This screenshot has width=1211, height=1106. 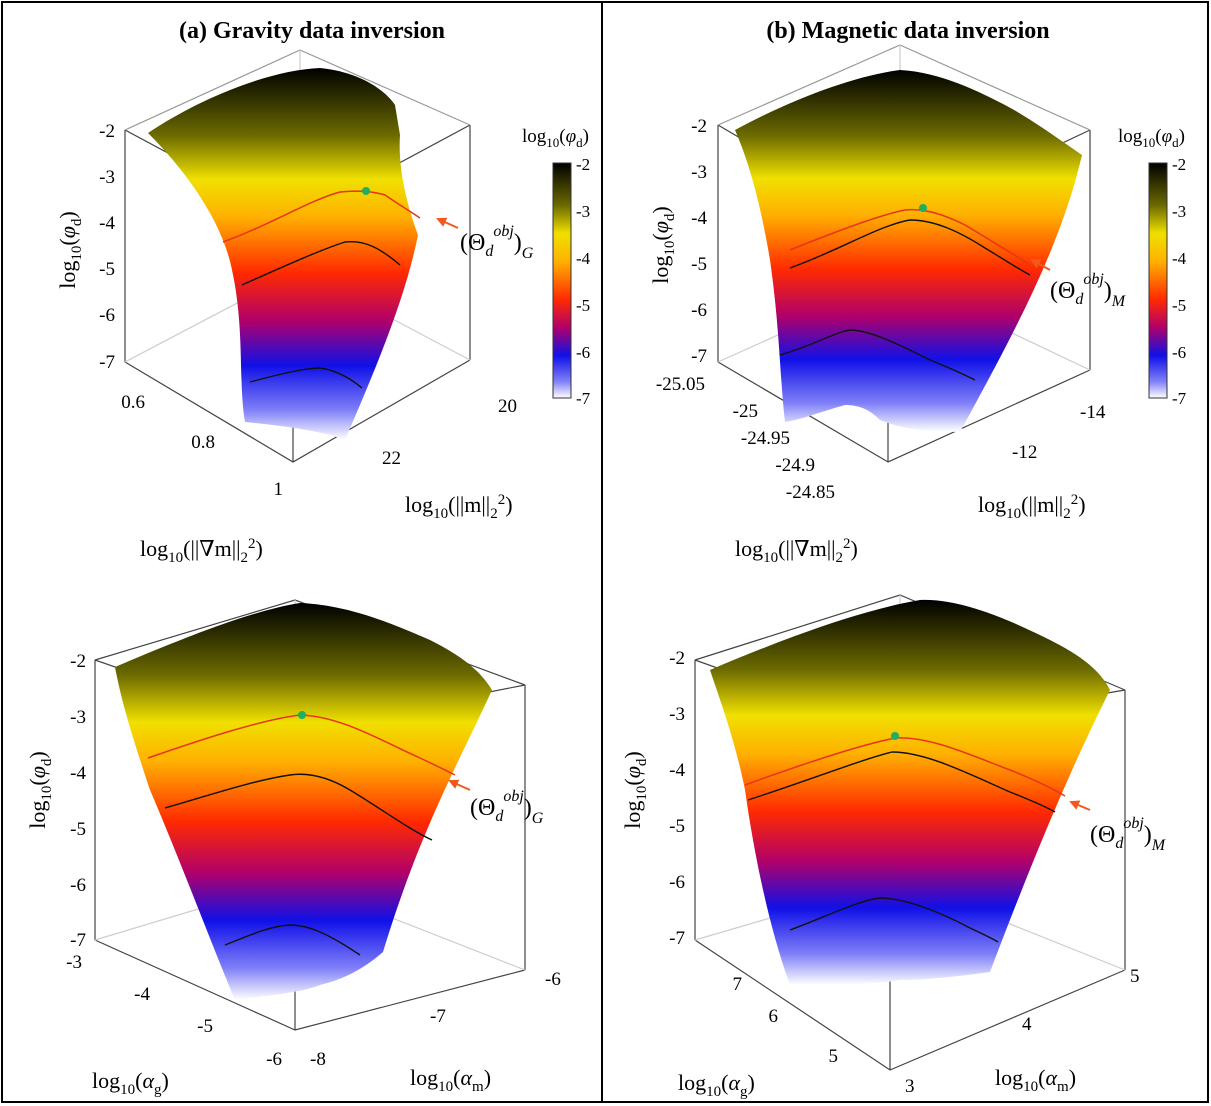 What do you see at coordinates (205, 1026) in the screenshot?
I see `x-tick-label: -5` at bounding box center [205, 1026].